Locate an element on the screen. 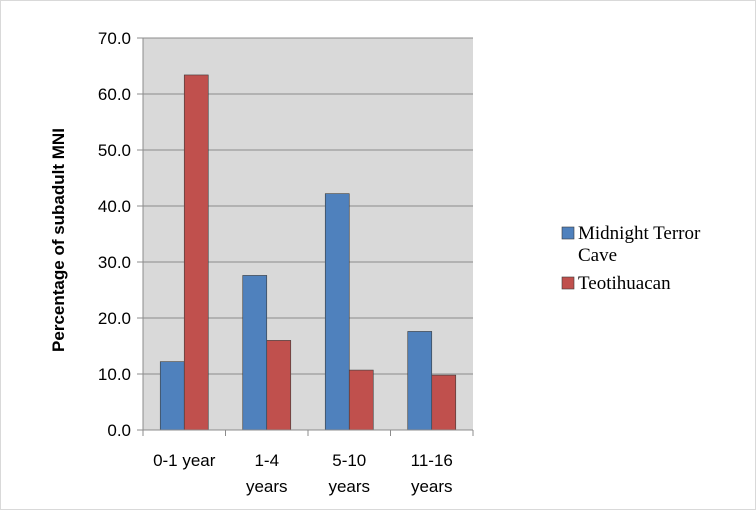 This screenshot has width=756, height=510. y-tick-labels: 0.0 10.0 20.0 30.0 40.0 50.0 60.0 70.0 is located at coordinates (114, 234).